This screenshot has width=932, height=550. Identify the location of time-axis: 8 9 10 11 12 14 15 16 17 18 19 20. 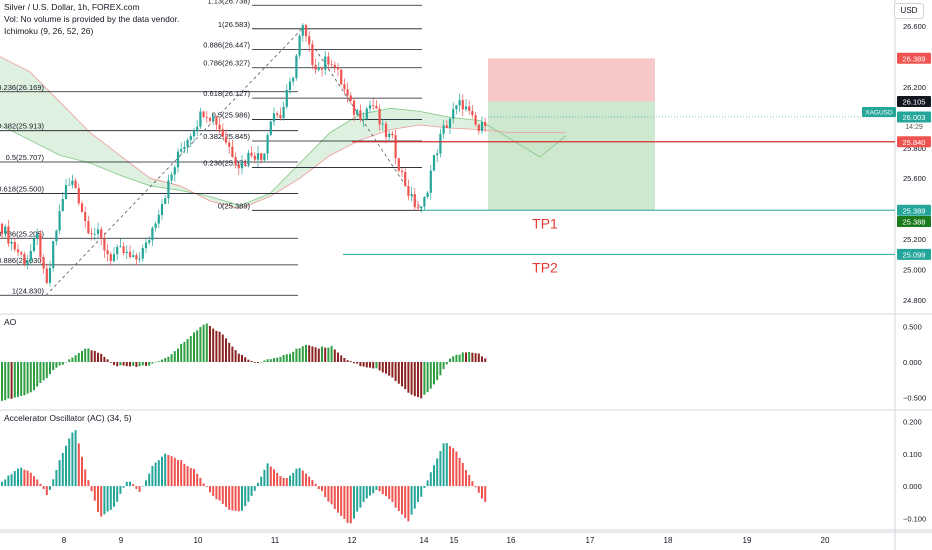
(446, 540).